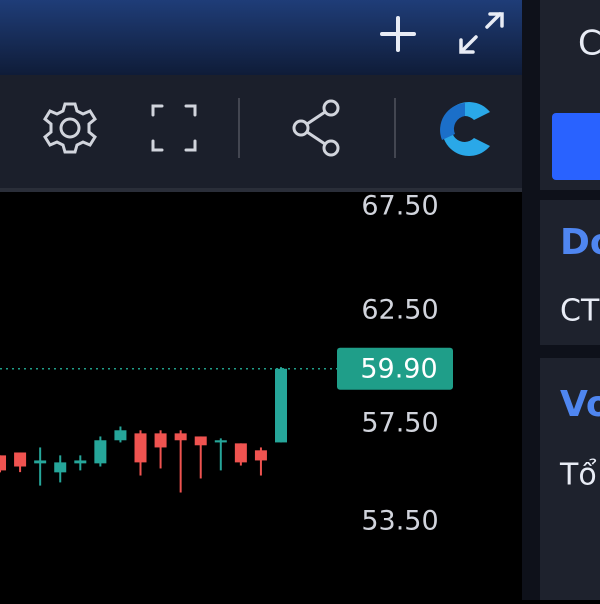 The image size is (600, 604). Describe the element at coordinates (399, 520) in the screenshot. I see `y-tick-label: 53.50` at that location.